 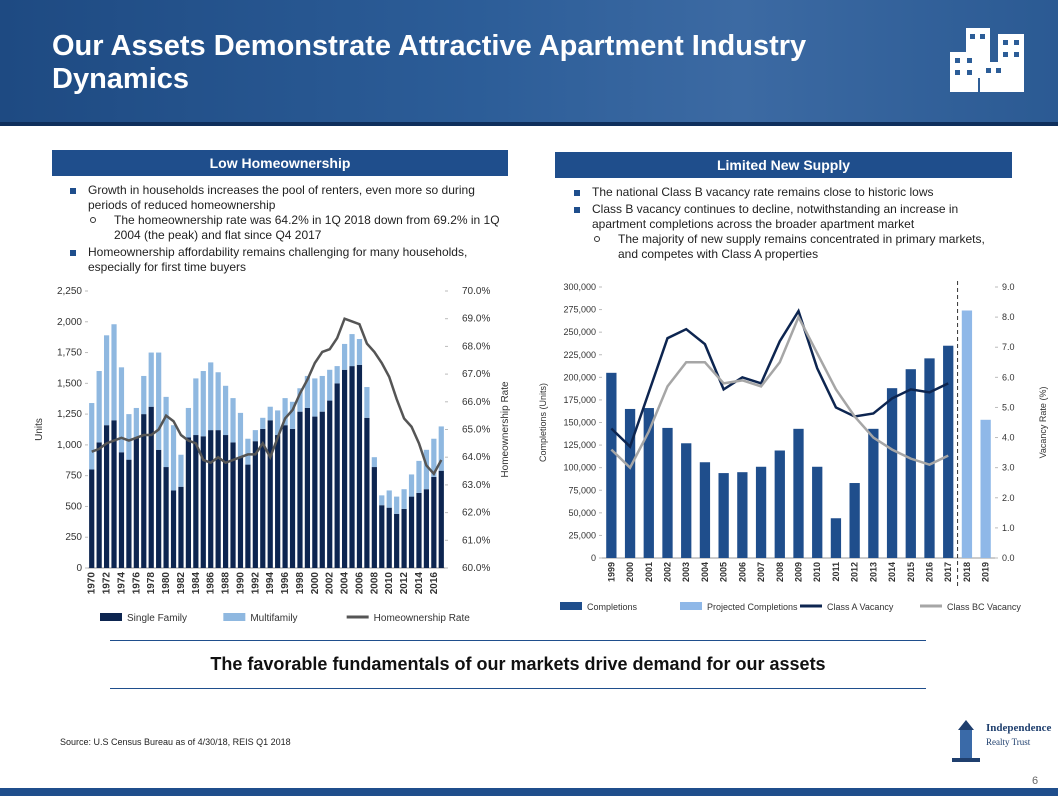 What do you see at coordinates (579, 400) in the screenshot?
I see `y-tick-label: 175,000` at bounding box center [579, 400].